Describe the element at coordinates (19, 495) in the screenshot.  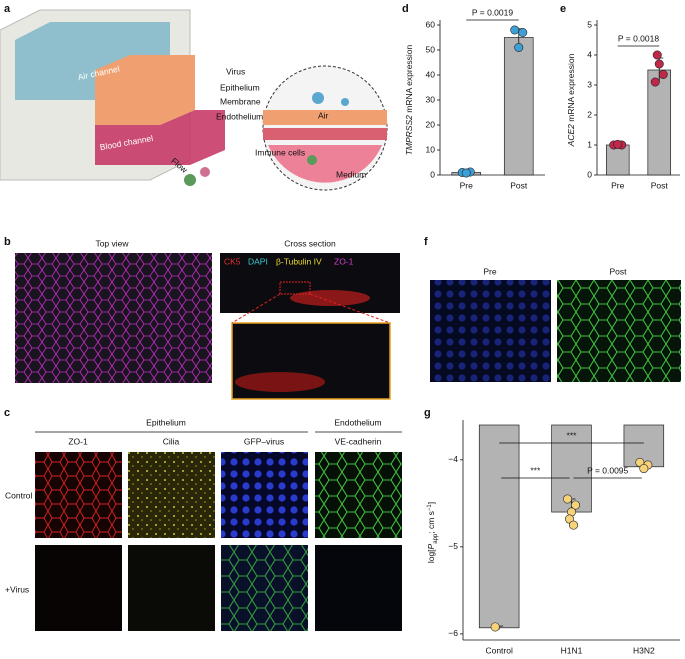
I see `row-title: Control` at that location.